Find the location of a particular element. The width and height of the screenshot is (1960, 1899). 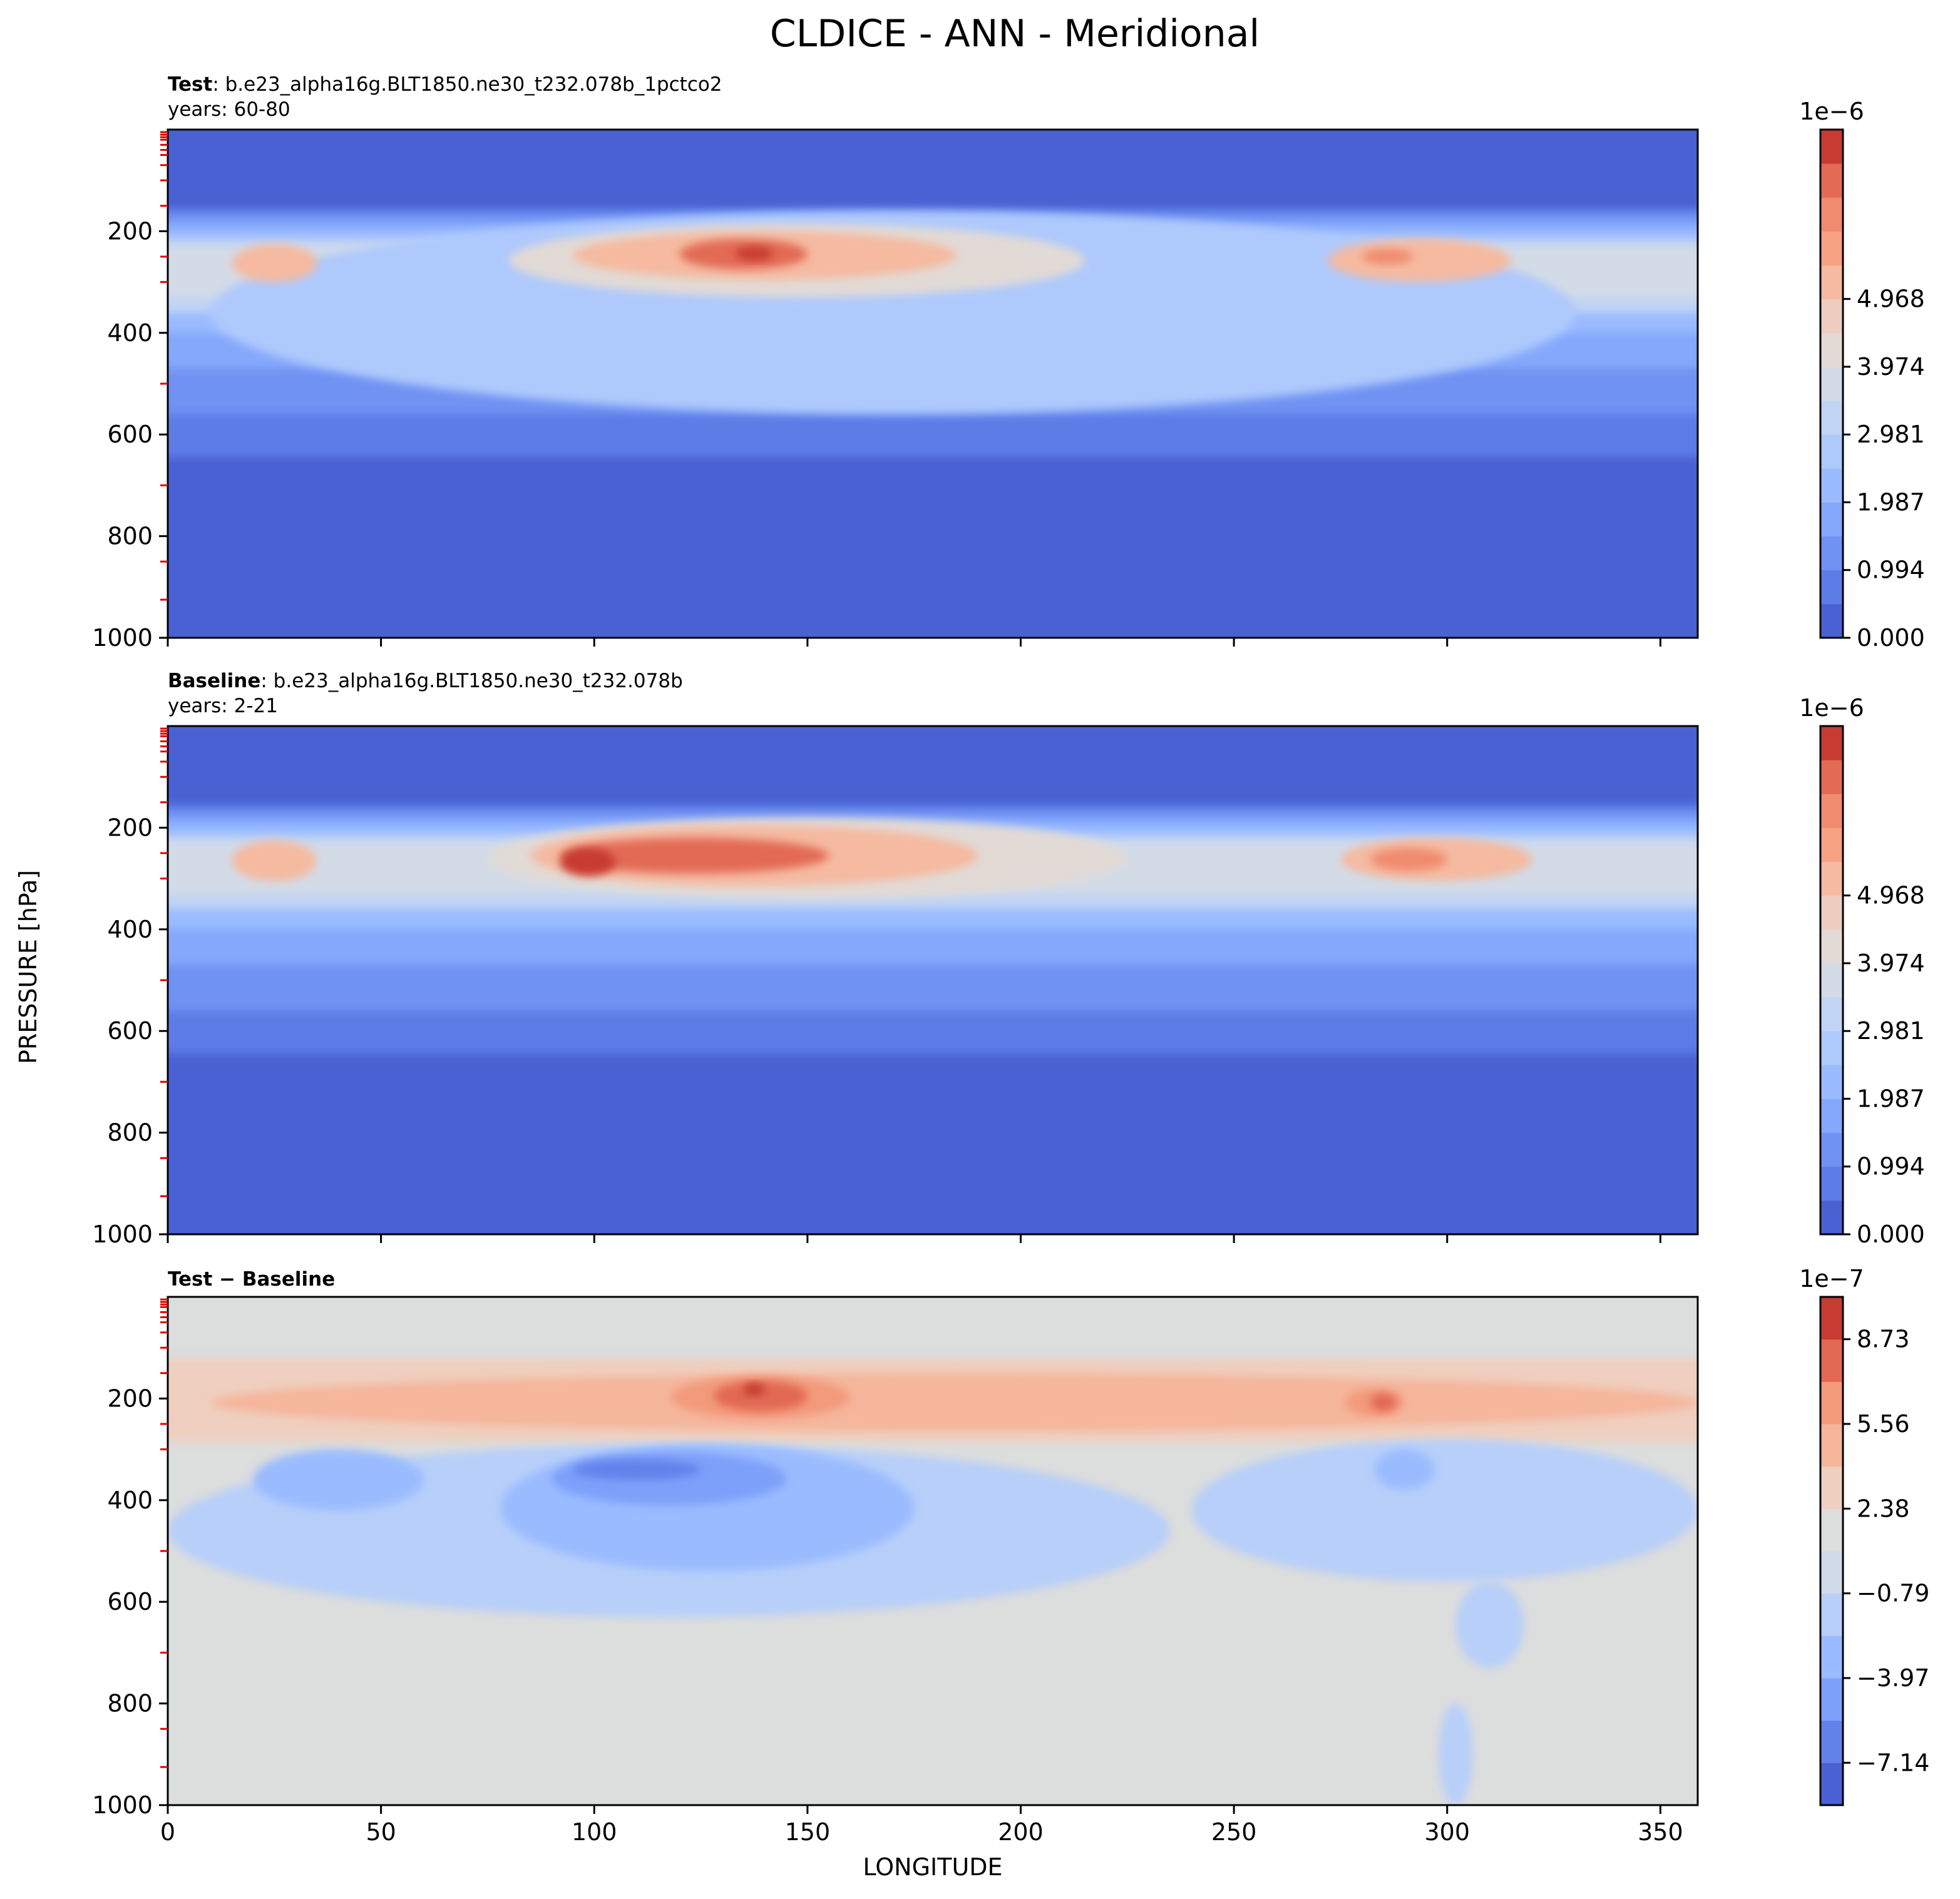

colorbar-tick-label: −7.14 is located at coordinates (1893, 1763).